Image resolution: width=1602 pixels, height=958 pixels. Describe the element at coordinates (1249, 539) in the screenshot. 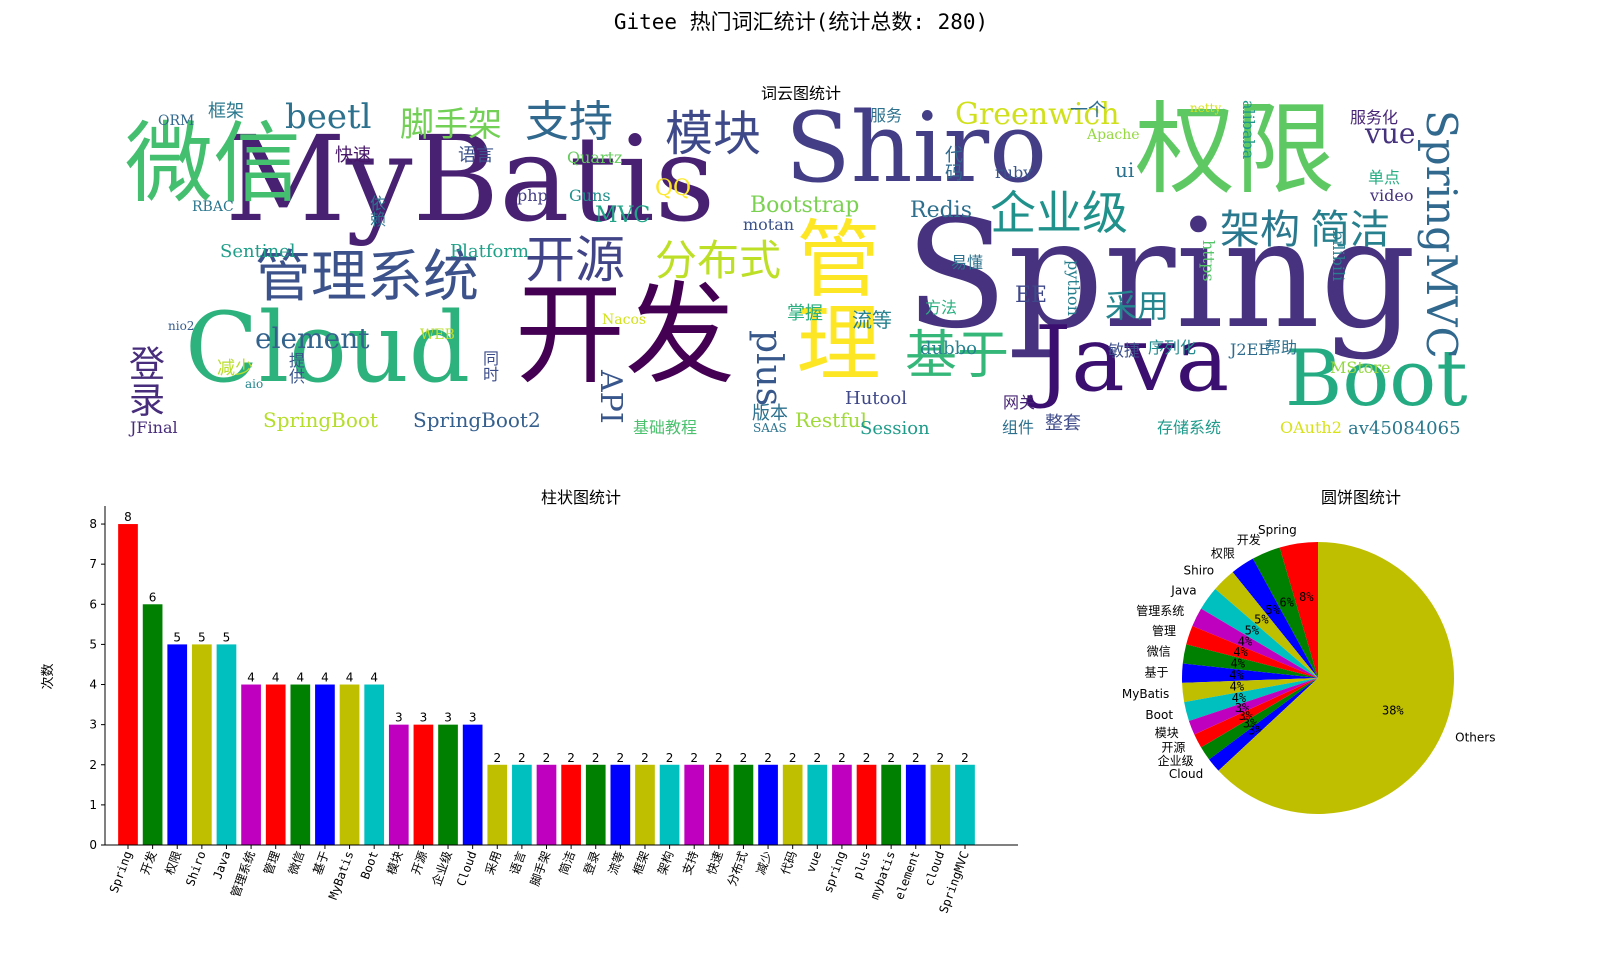

I see `pie-slice-label: 开发` at that location.